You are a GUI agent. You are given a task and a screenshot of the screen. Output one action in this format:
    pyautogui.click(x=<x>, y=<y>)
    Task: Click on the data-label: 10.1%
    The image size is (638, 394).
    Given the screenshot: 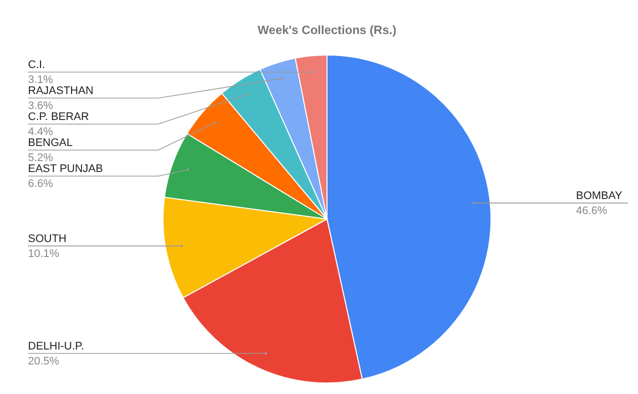 What is the action you would take?
    pyautogui.click(x=44, y=254)
    